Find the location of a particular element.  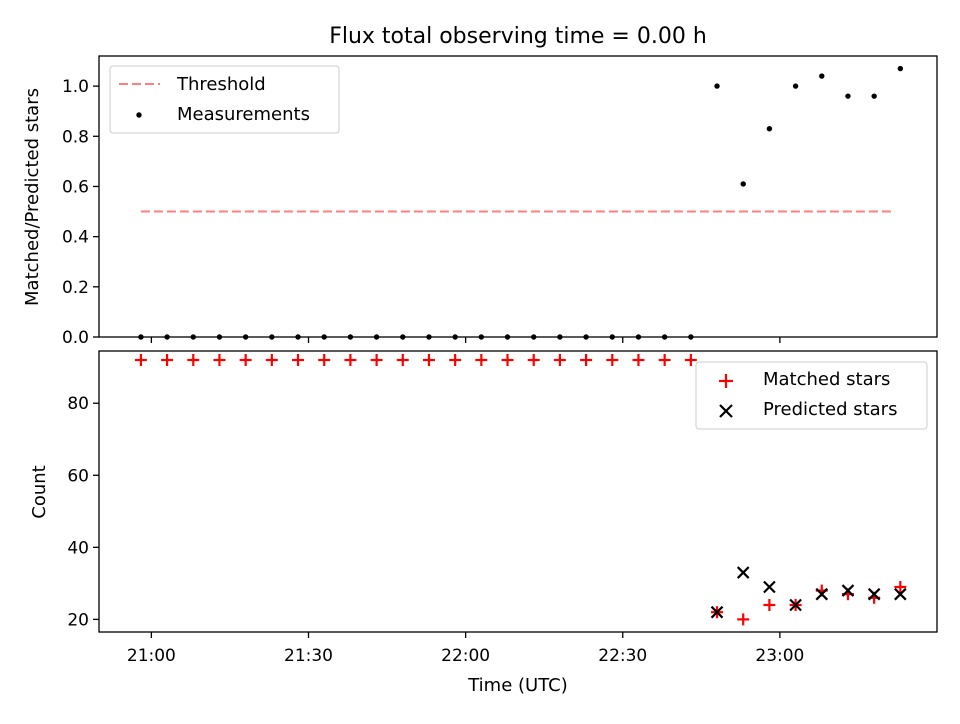

predicted-stars-points is located at coordinates (808, 592).